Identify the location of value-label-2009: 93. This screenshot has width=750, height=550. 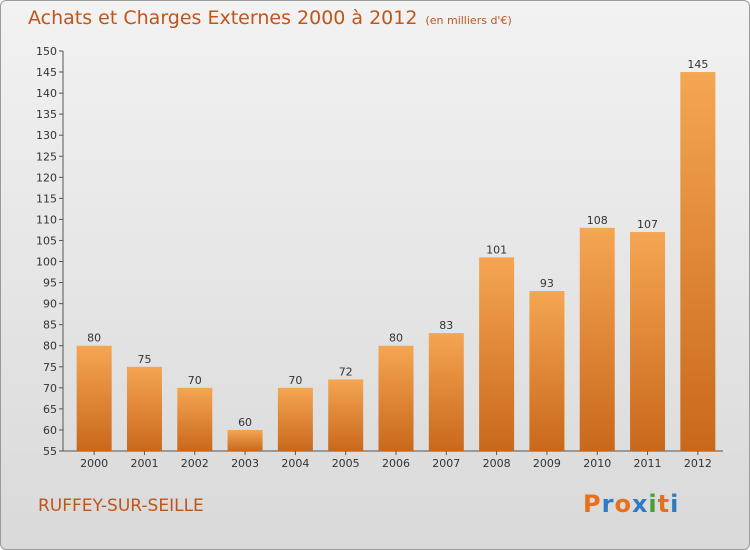
(547, 283).